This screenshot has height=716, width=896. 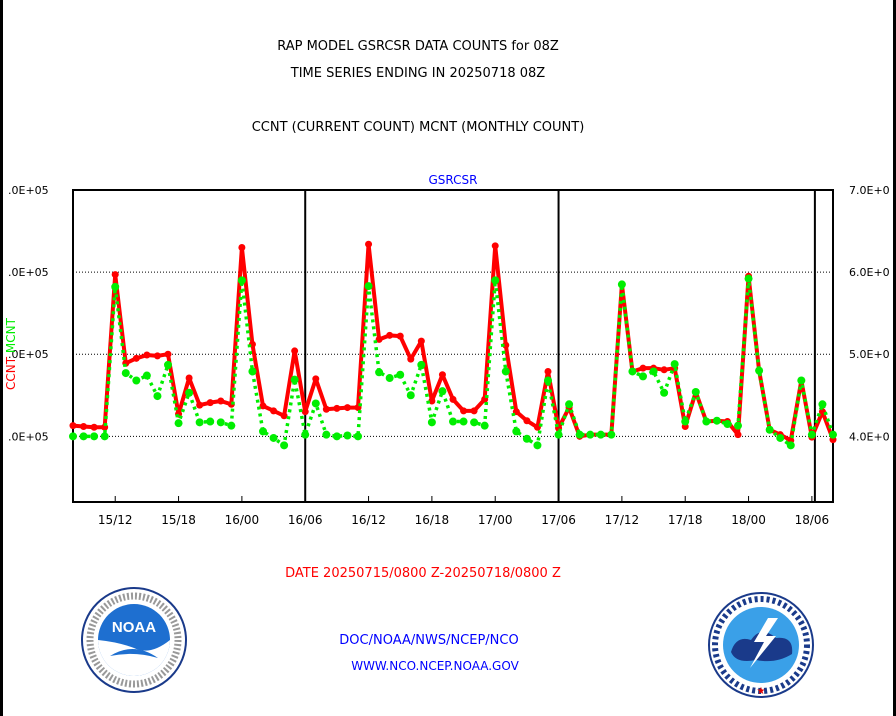 I want to click on x-tick-label: 17/18, so click(x=685, y=520).